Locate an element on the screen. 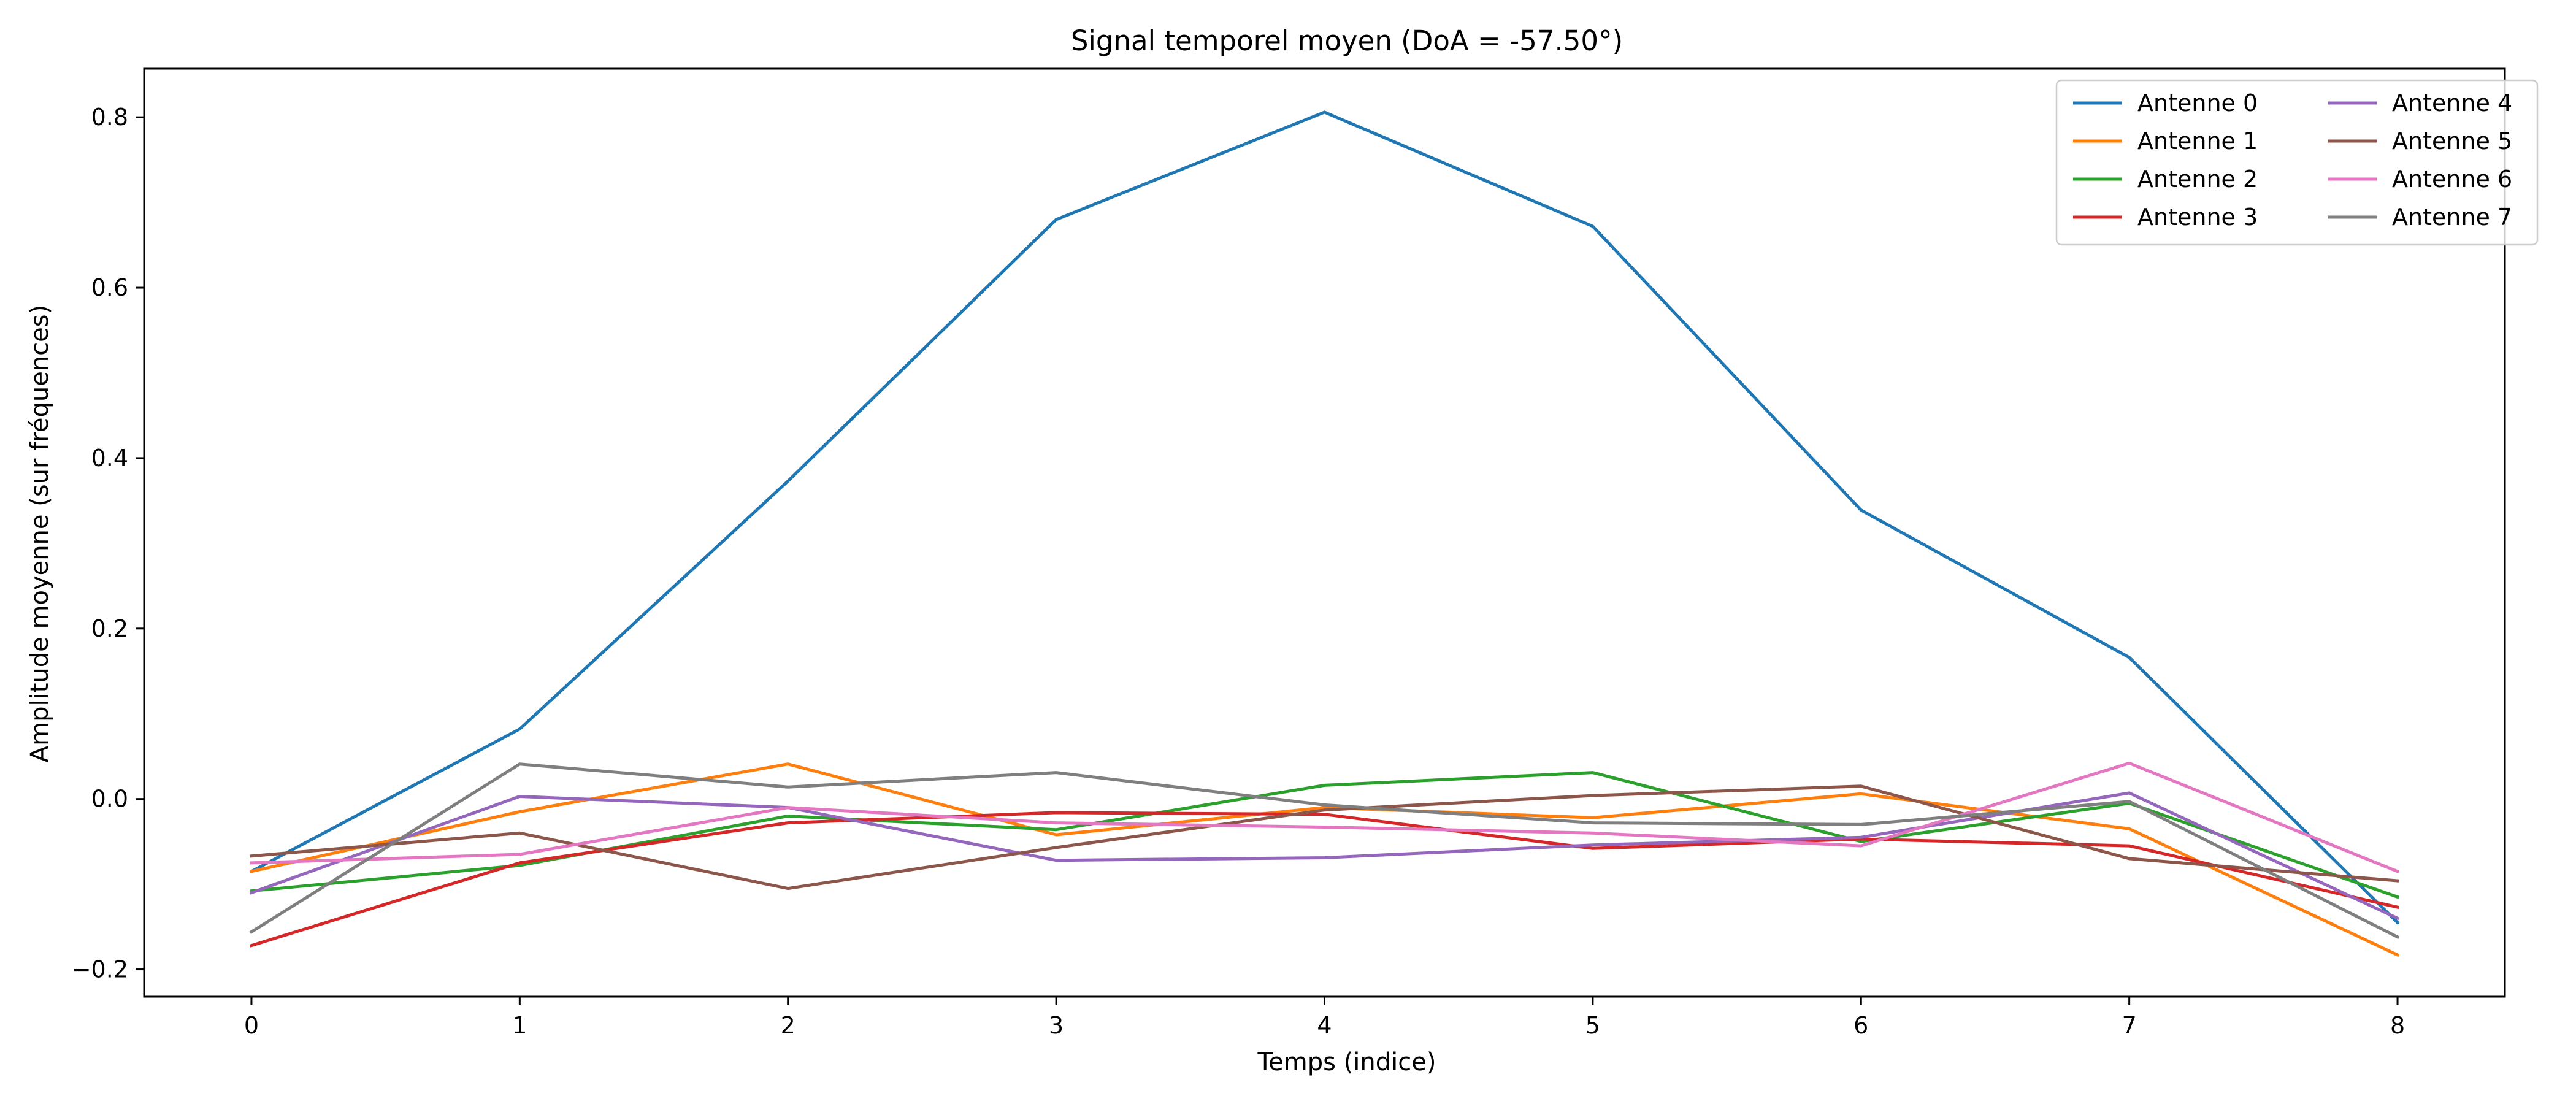 This screenshot has width=2576, height=1104. legend-label-4: Antenne 4 is located at coordinates (2452, 103).